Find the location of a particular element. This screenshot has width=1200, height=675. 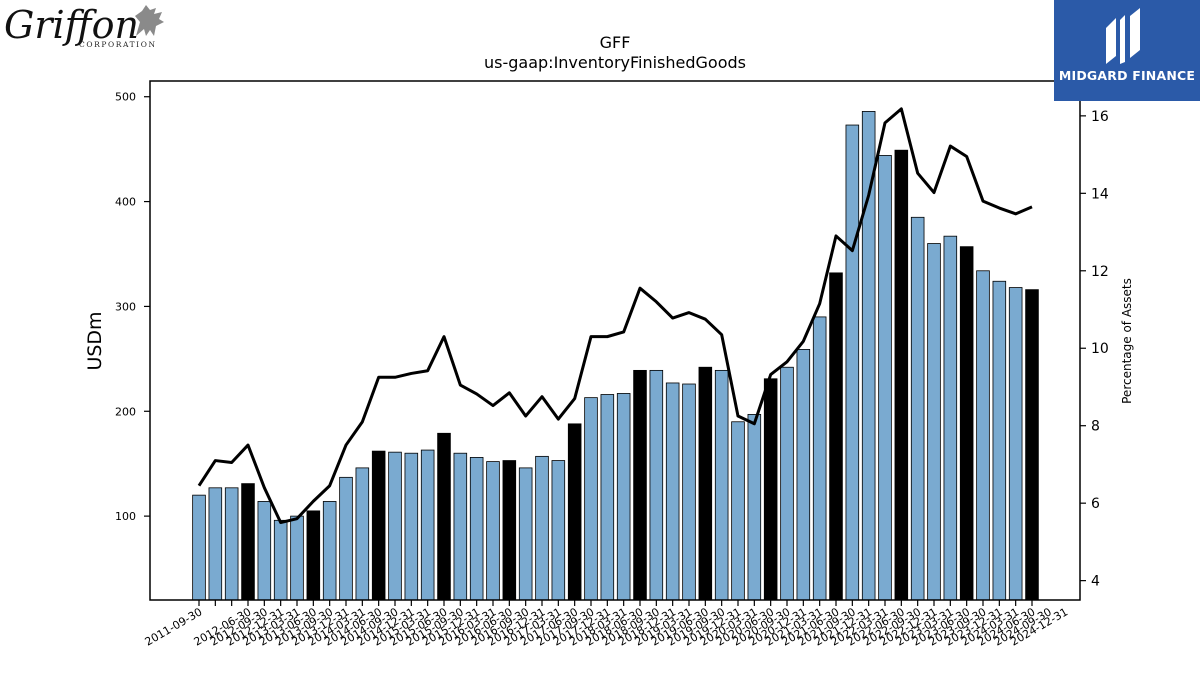

griffon-logo: Griffon CORPORATION is located at coordinates (89, 26).